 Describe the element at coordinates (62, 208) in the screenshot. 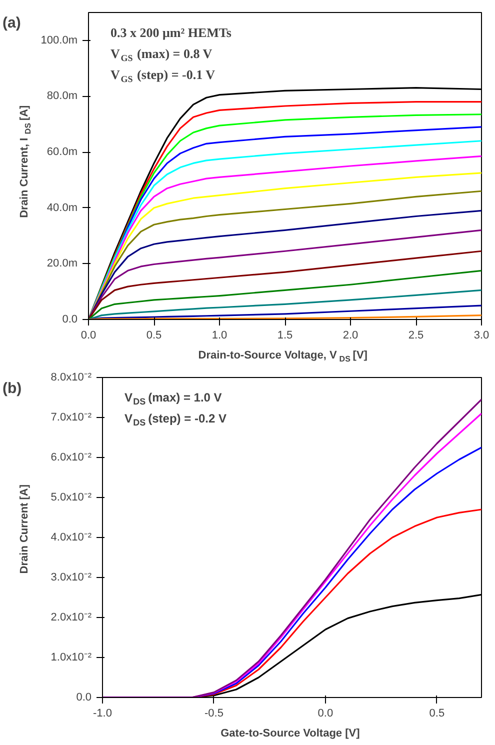

I see `y-tick-label: 40.0m` at that location.